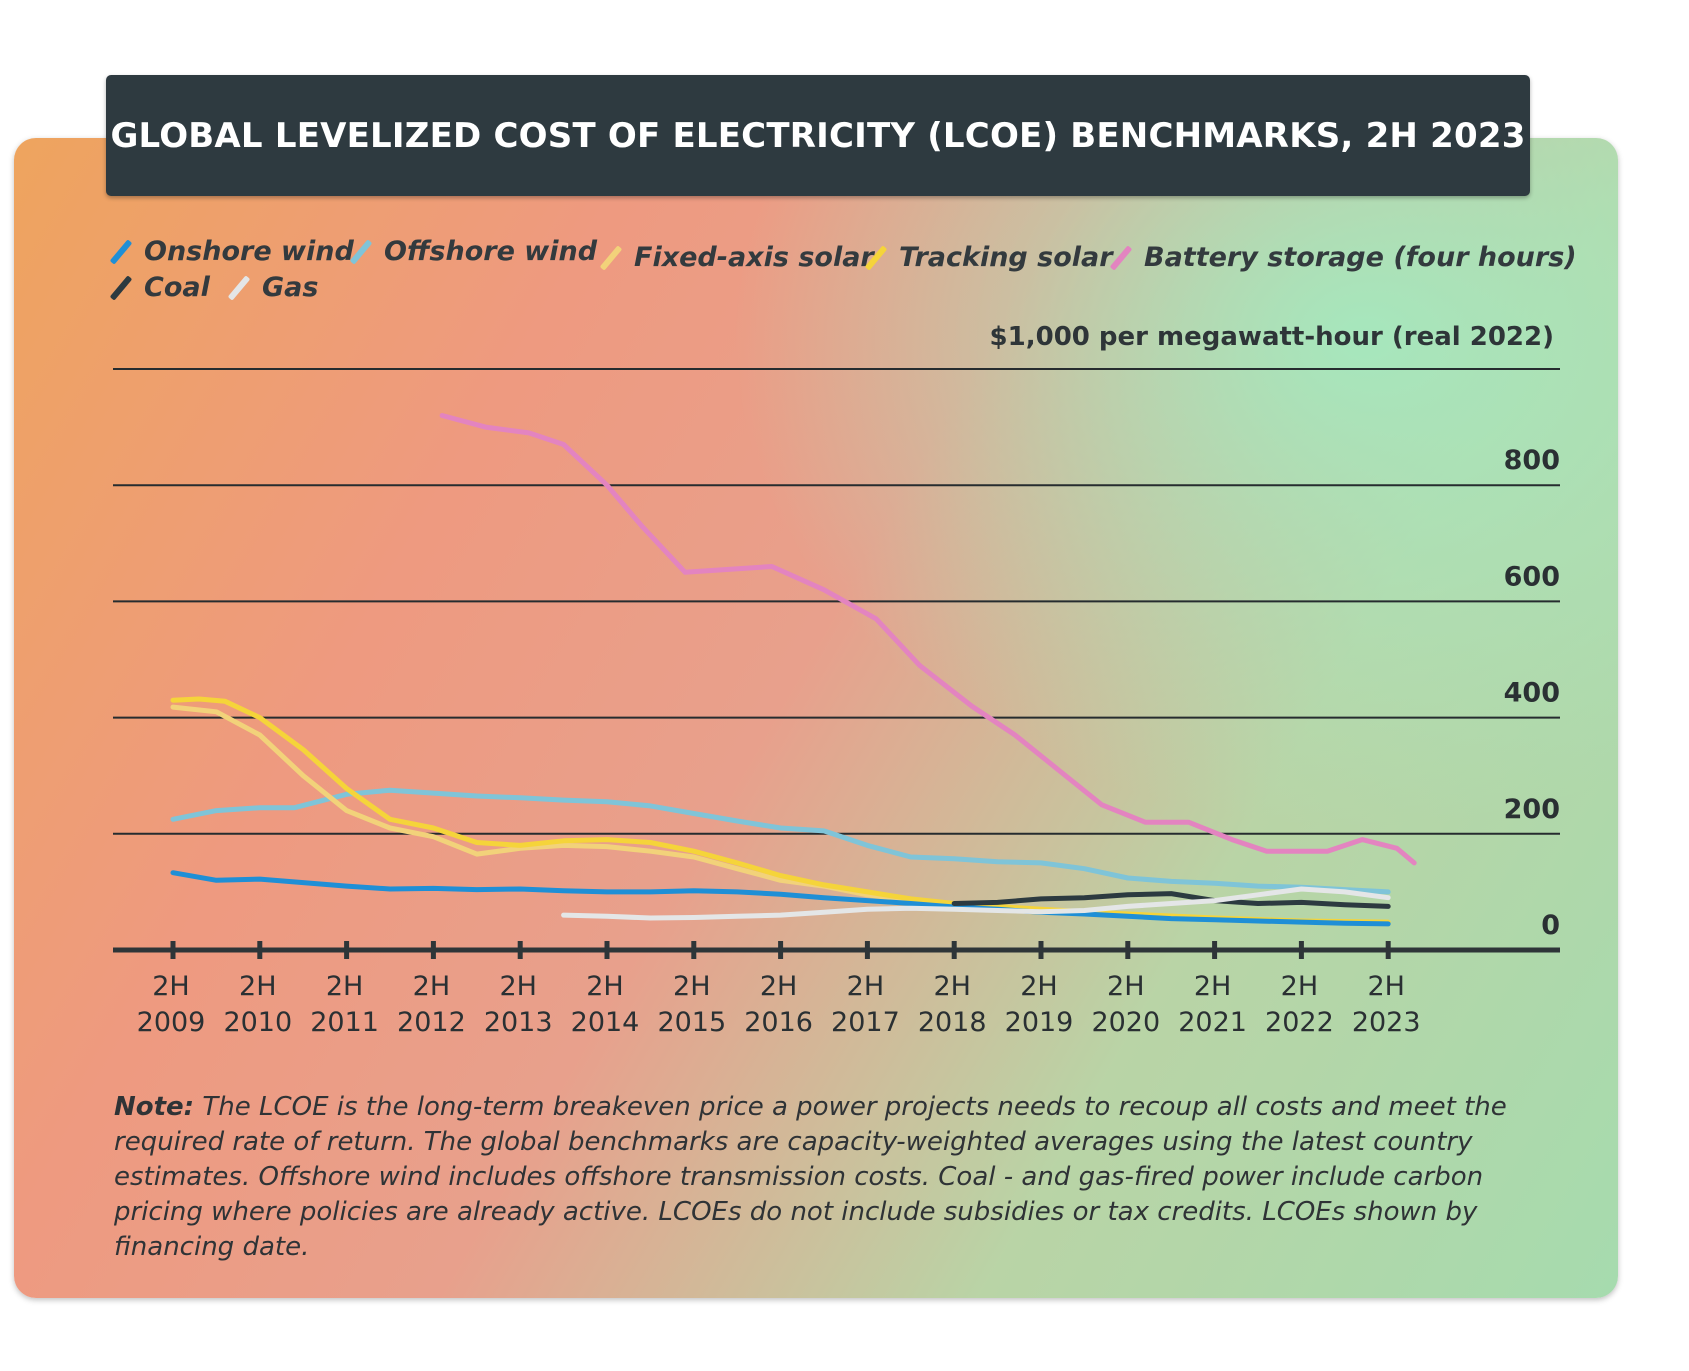 The width and height of the screenshot is (1689, 1371). I want to click on series-line-onshore-wind, so click(780, 898).